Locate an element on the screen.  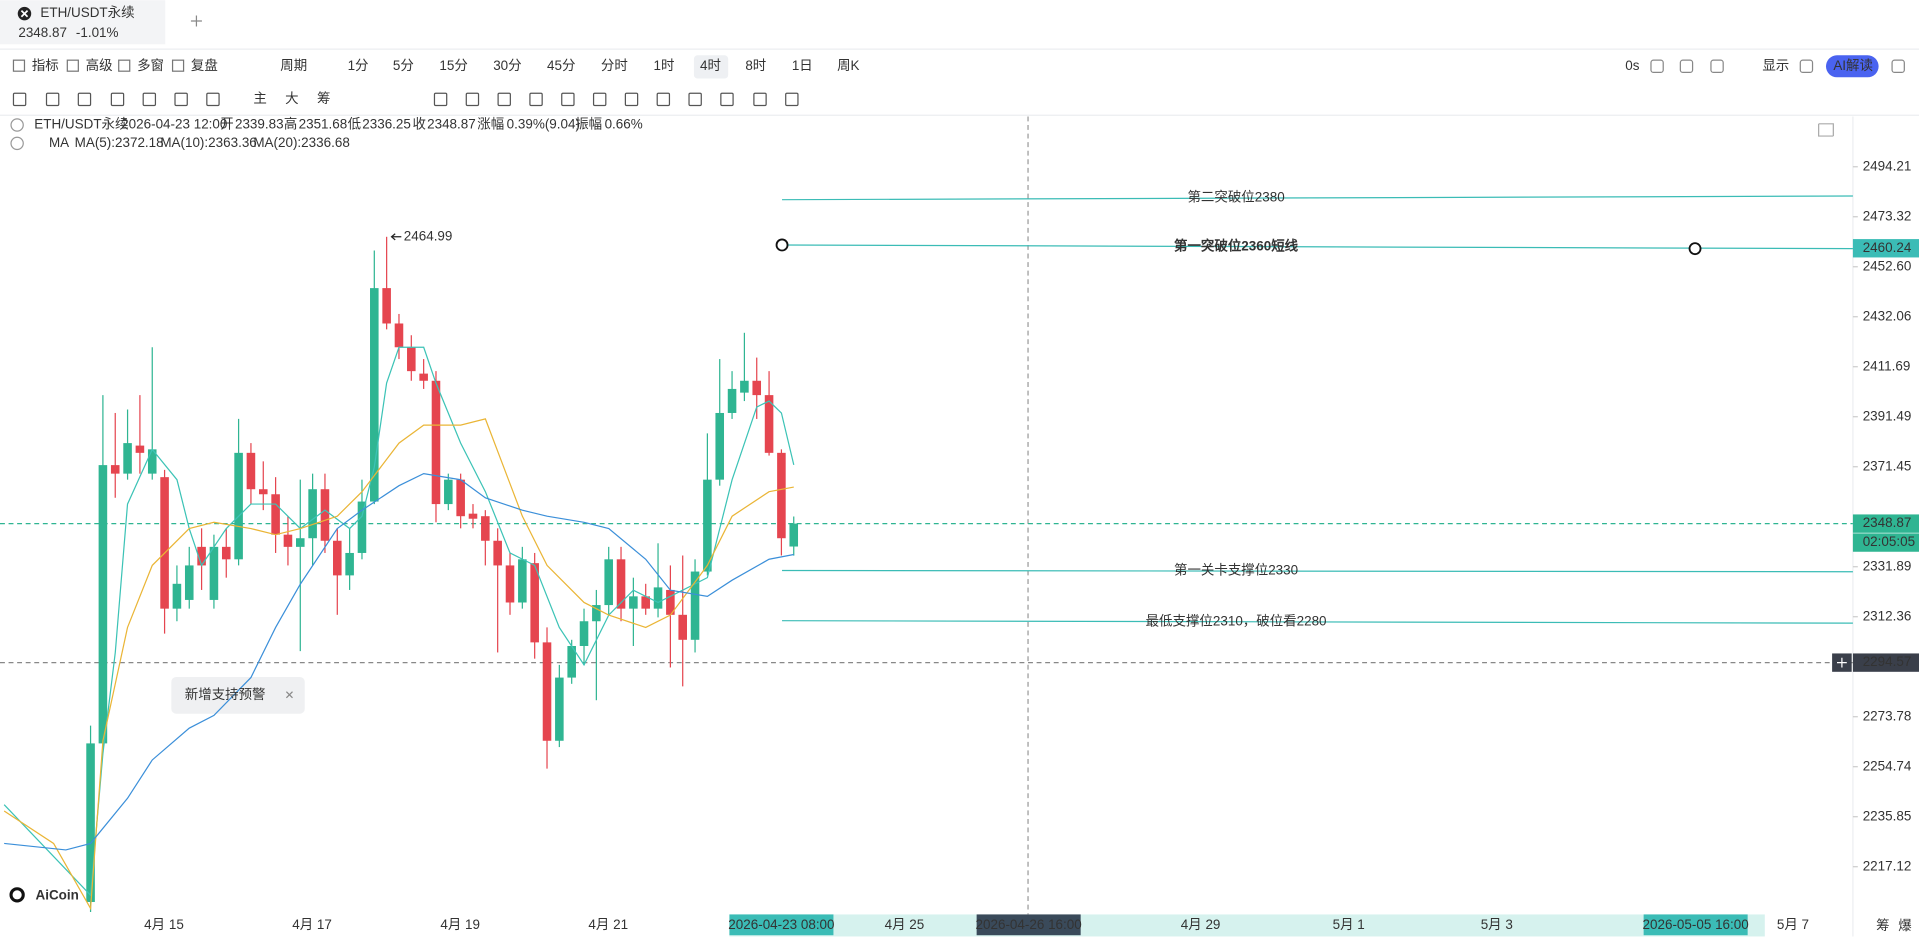
symbol: ETH/USDT永续 is located at coordinates (87, 12).